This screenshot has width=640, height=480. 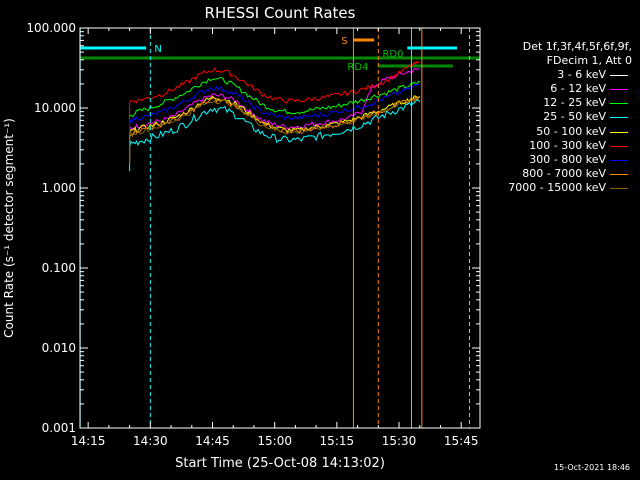 What do you see at coordinates (212, 441) in the screenshot?
I see `x-tick-label: 14:45` at bounding box center [212, 441].